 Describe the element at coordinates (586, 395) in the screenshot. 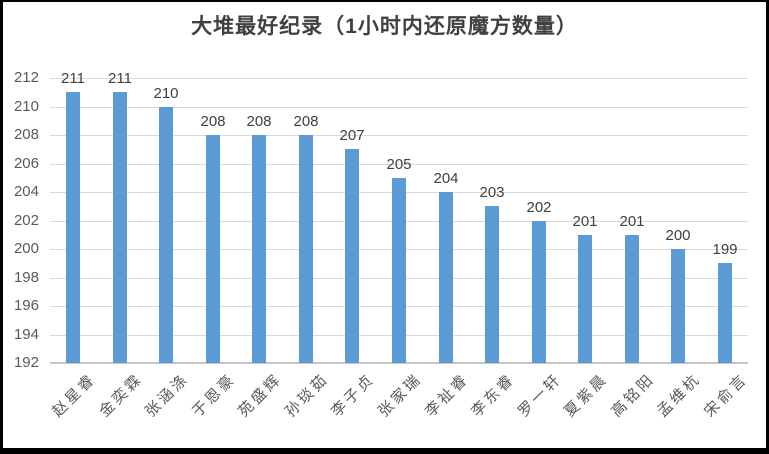

I see `x-category-label: 夏紫晨` at that location.